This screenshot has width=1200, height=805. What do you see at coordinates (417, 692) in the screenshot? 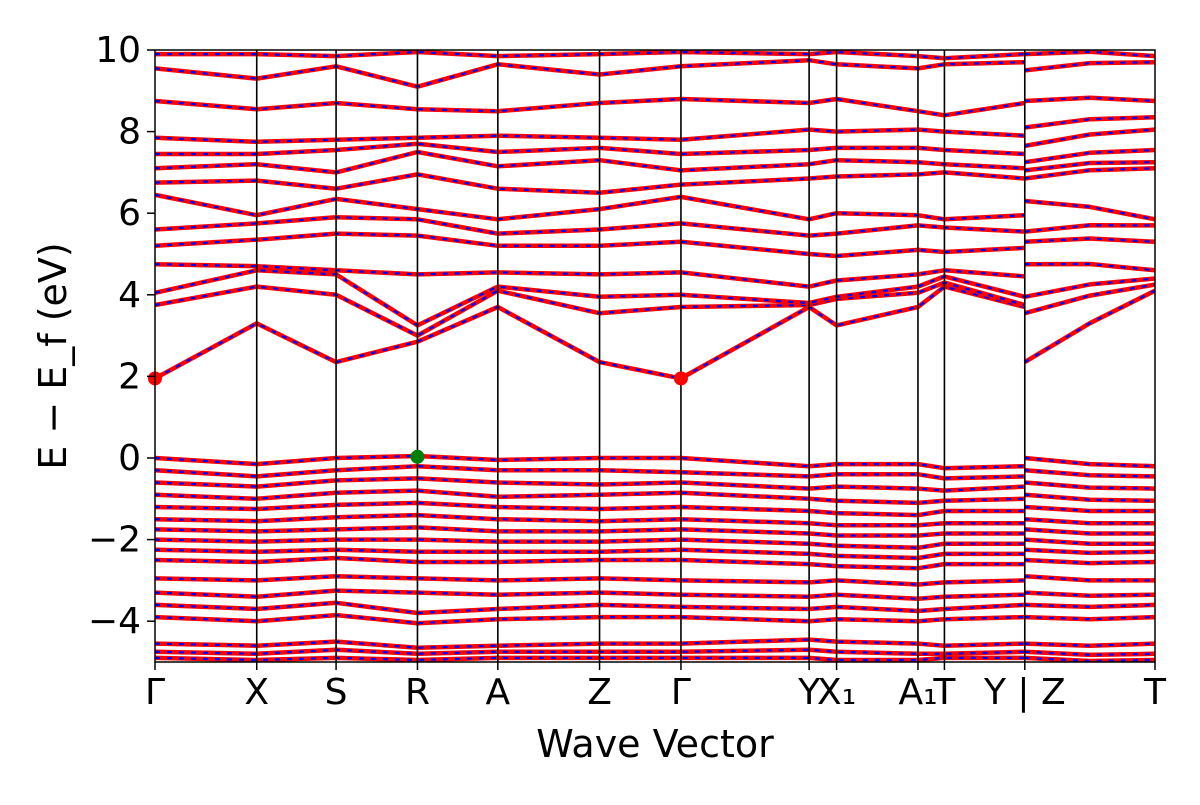
I see `x-tick-label: R` at bounding box center [417, 692].